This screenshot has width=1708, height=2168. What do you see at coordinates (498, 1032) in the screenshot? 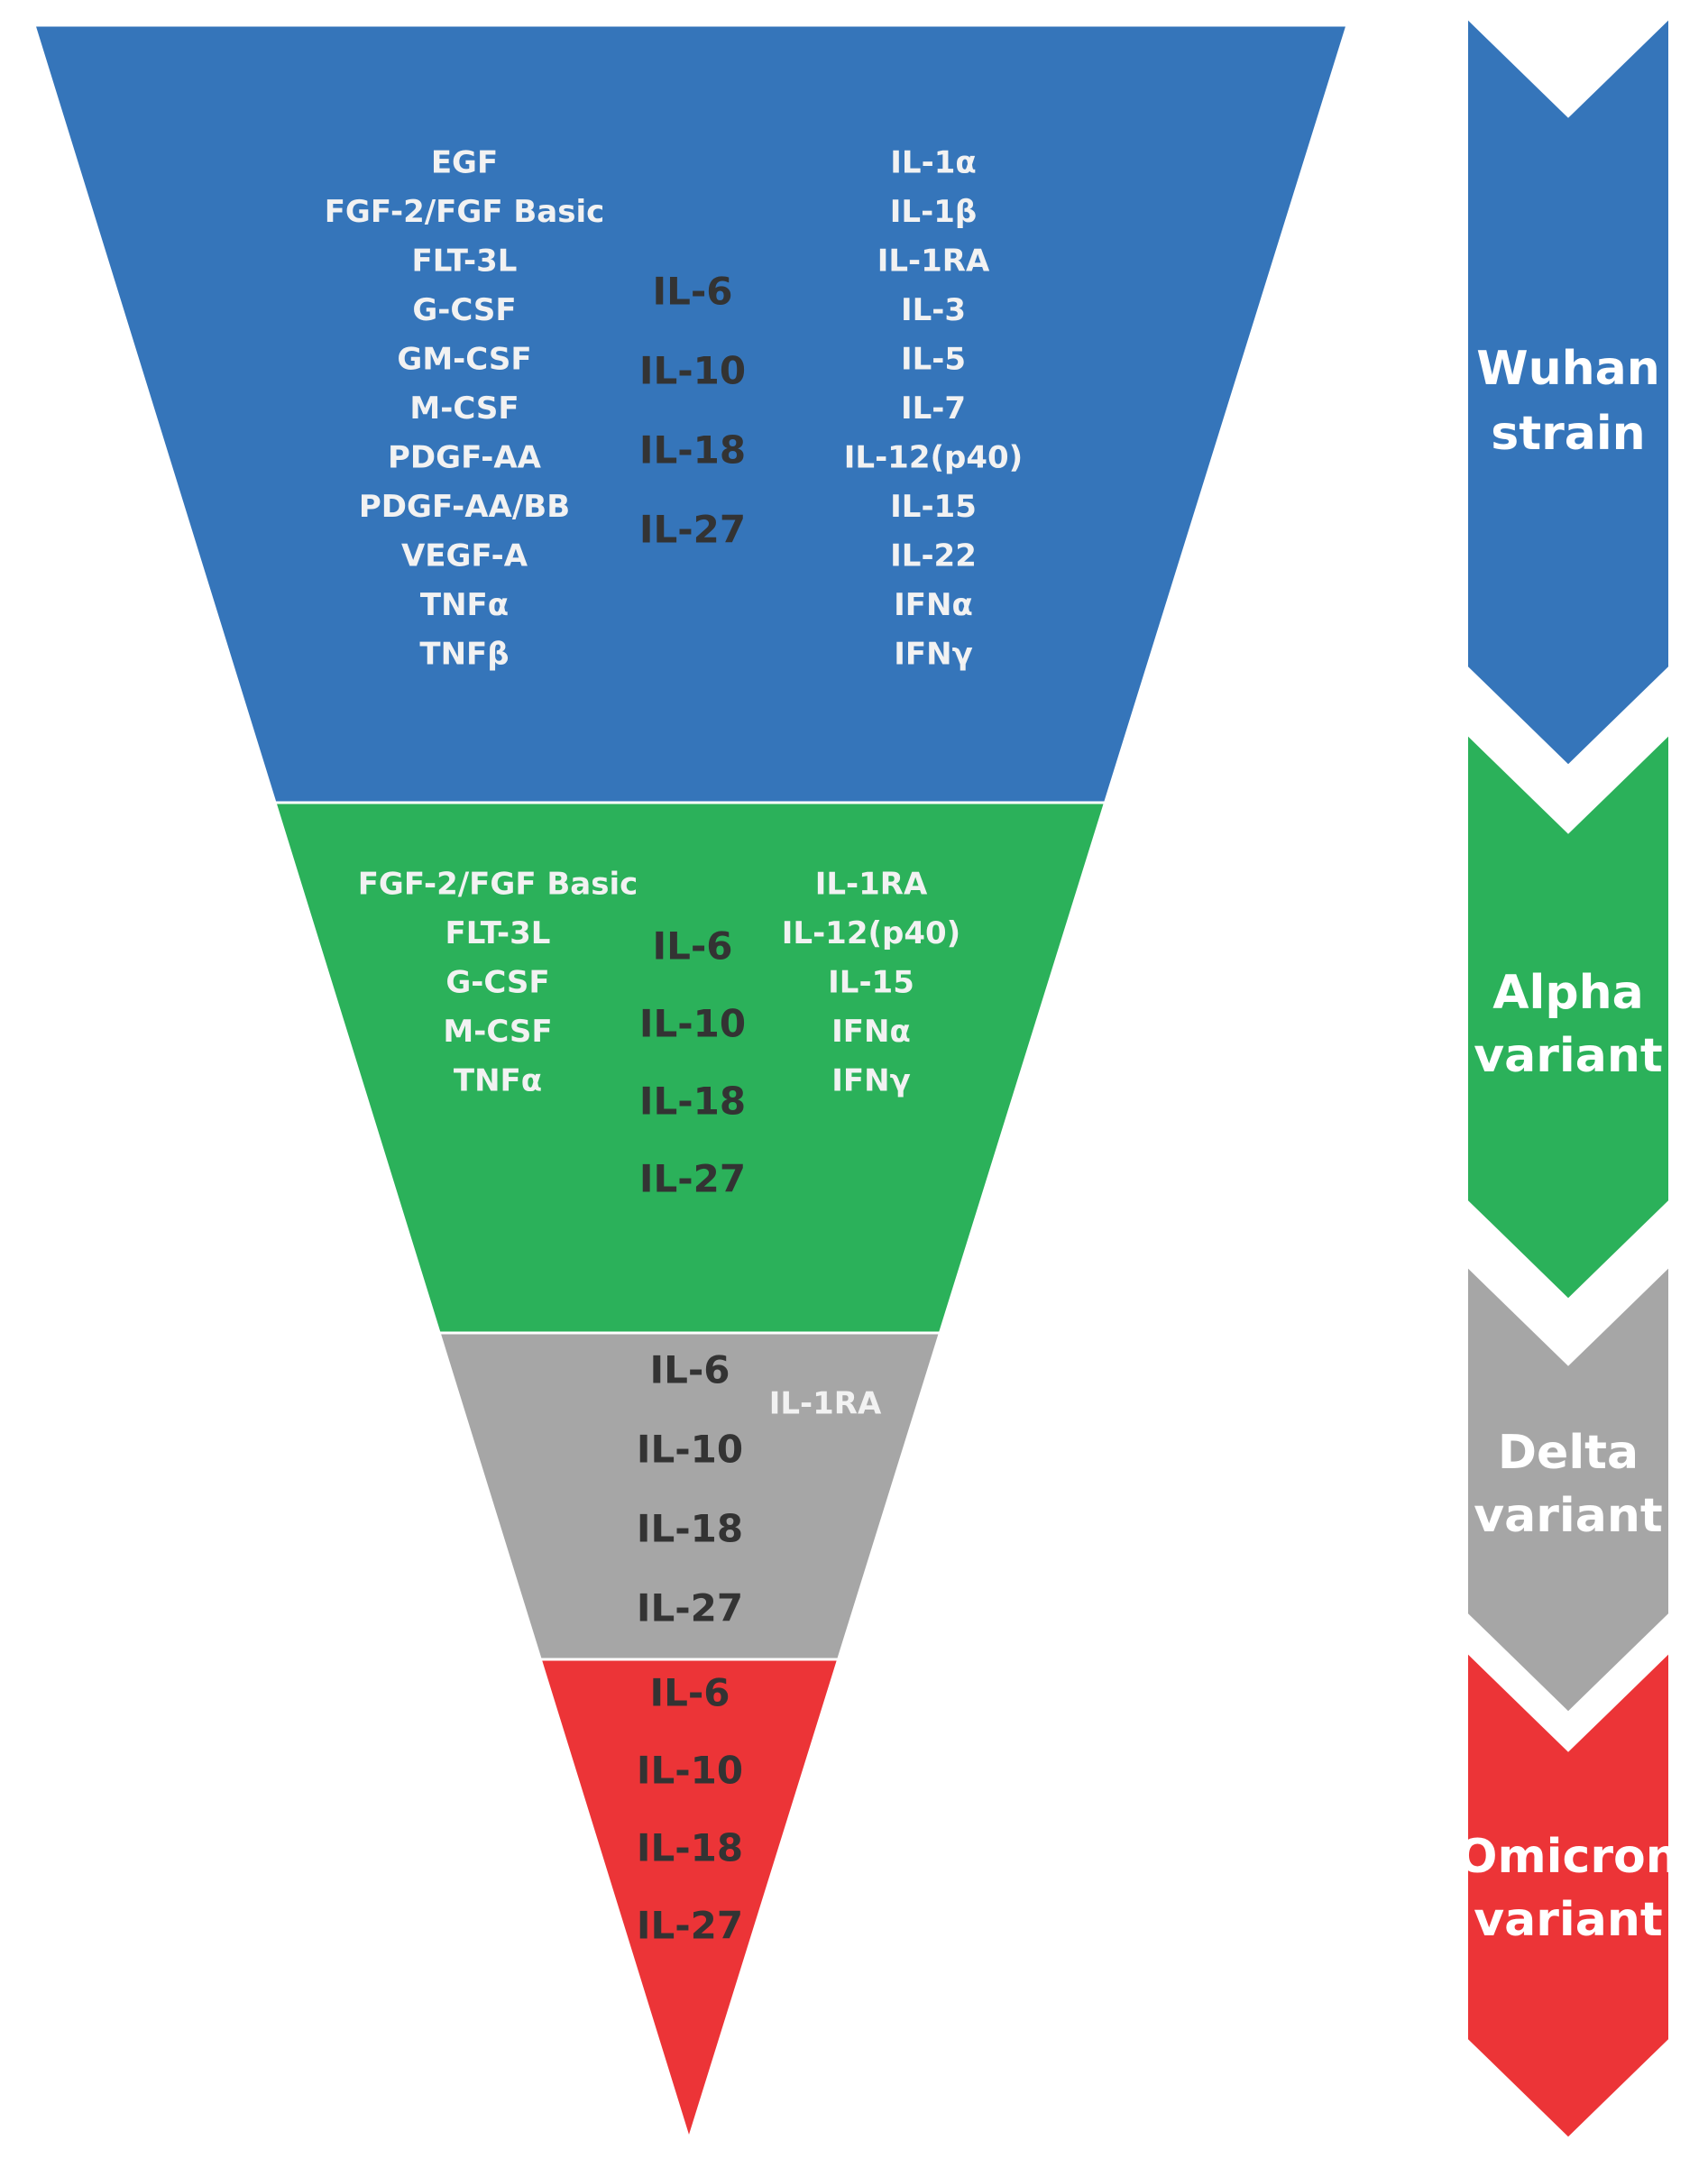
I see `tier-alpha-left-cytokine: M-CSF` at bounding box center [498, 1032].